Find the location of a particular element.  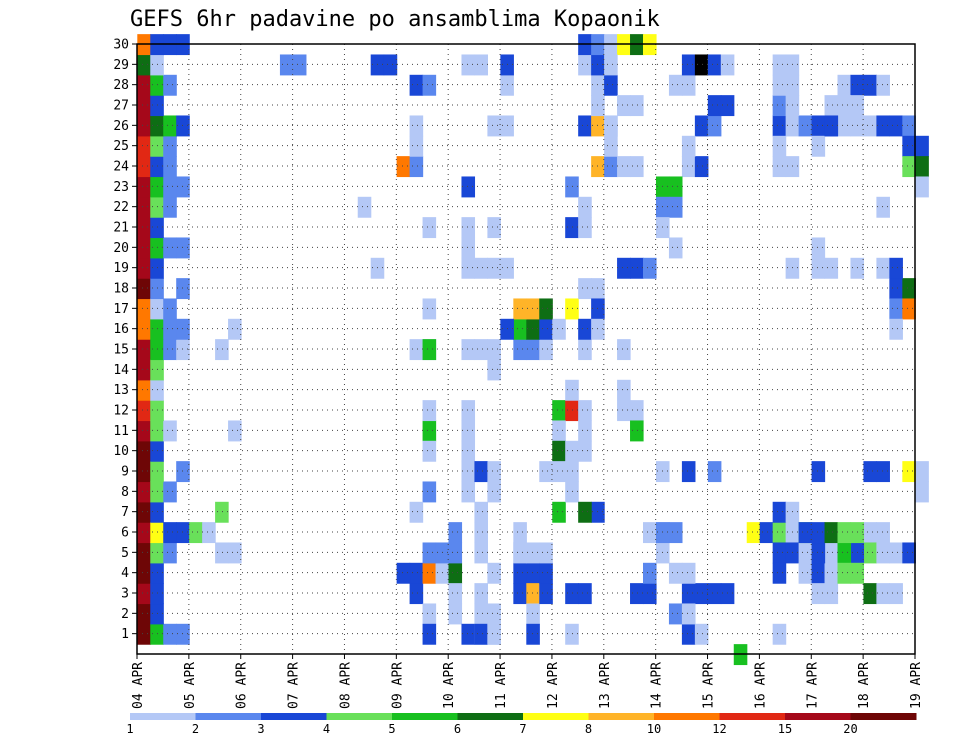

y-tick-label: 11 is located at coordinates (121, 431).